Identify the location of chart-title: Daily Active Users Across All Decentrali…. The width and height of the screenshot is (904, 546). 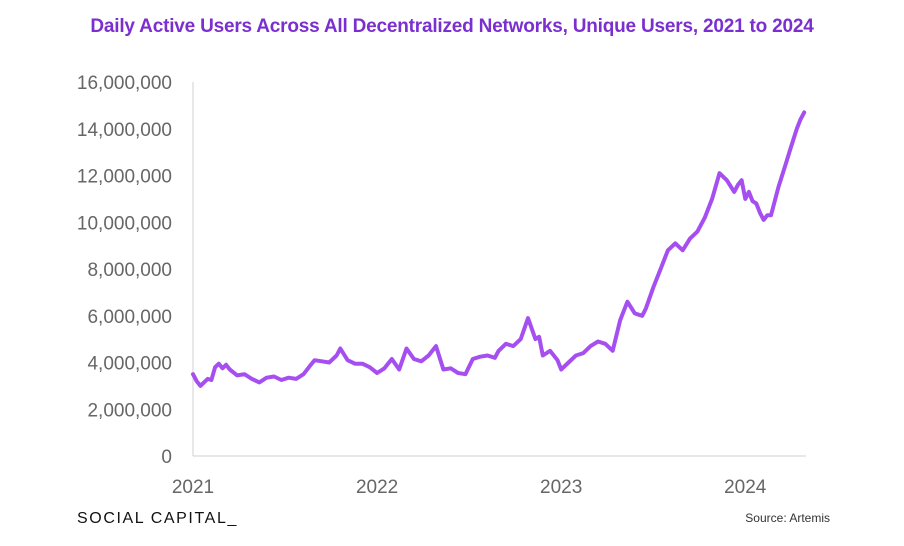
(452, 26).